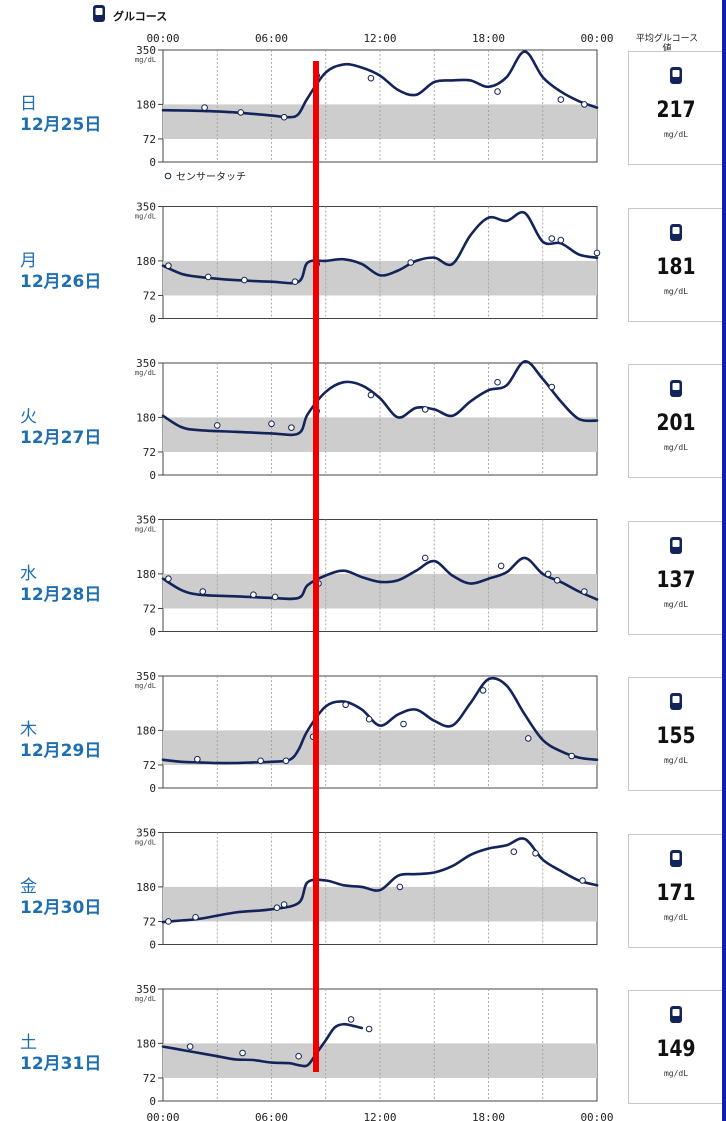 The height and width of the screenshot is (1121, 726). Describe the element at coordinates (28, 260) in the screenshot. I see `weekday-label: 月` at that location.